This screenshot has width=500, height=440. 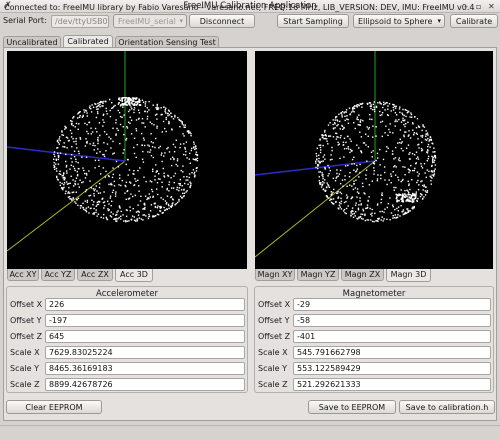 What do you see at coordinates (80, 21) in the screenshot?
I see `serial-port-input: /dev/ttyUSB0` at bounding box center [80, 21].